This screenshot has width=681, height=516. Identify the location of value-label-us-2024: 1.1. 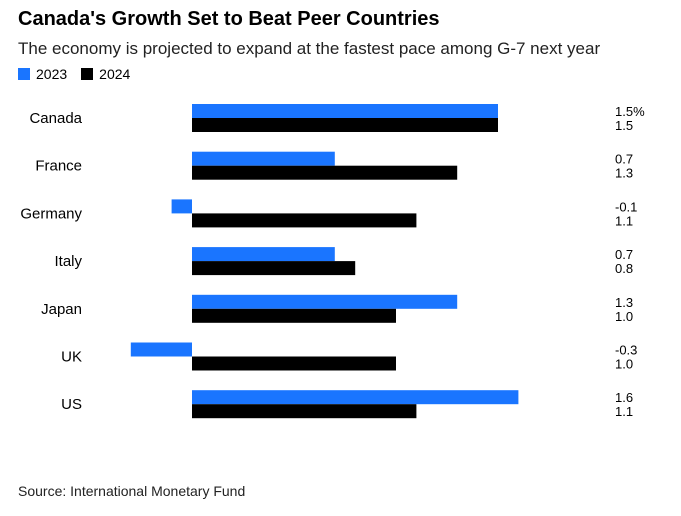
(624, 411).